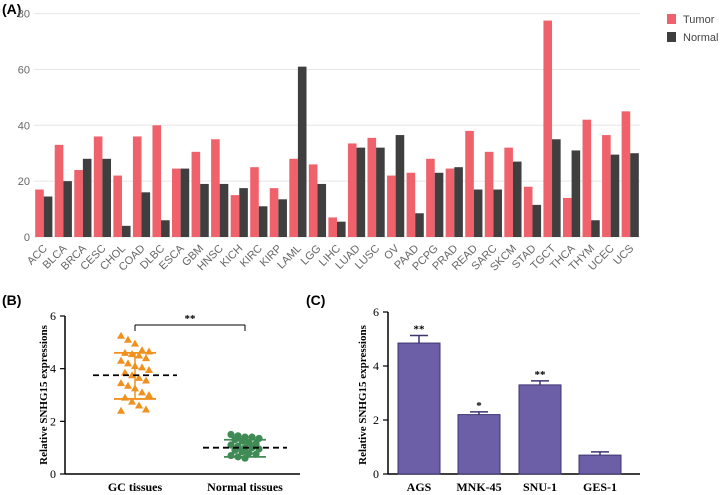 The image size is (720, 495). Describe the element at coordinates (615, 195) in the screenshot. I see `bar-normal-ucec` at that location.